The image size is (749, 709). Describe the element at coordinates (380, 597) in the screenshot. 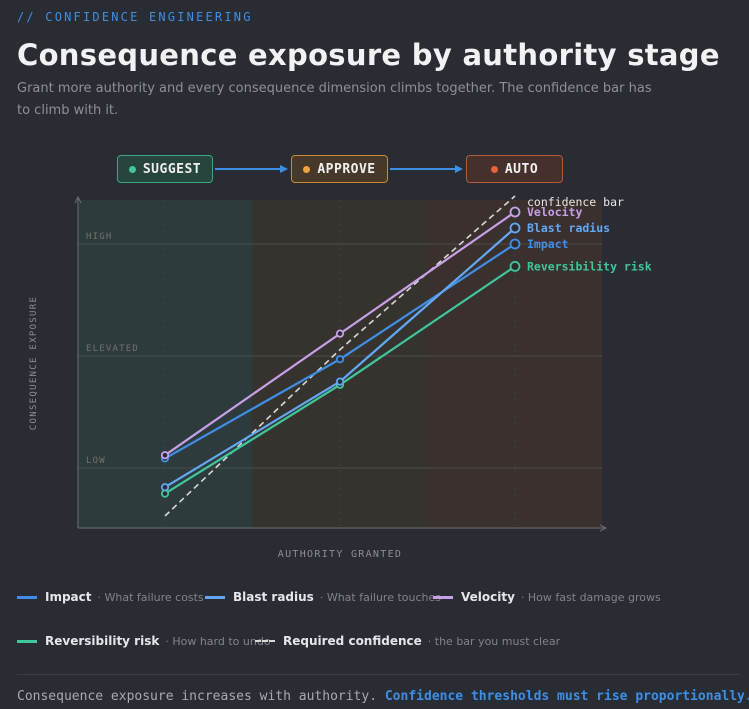

I see `legend-desc: · What failure touches` at that location.